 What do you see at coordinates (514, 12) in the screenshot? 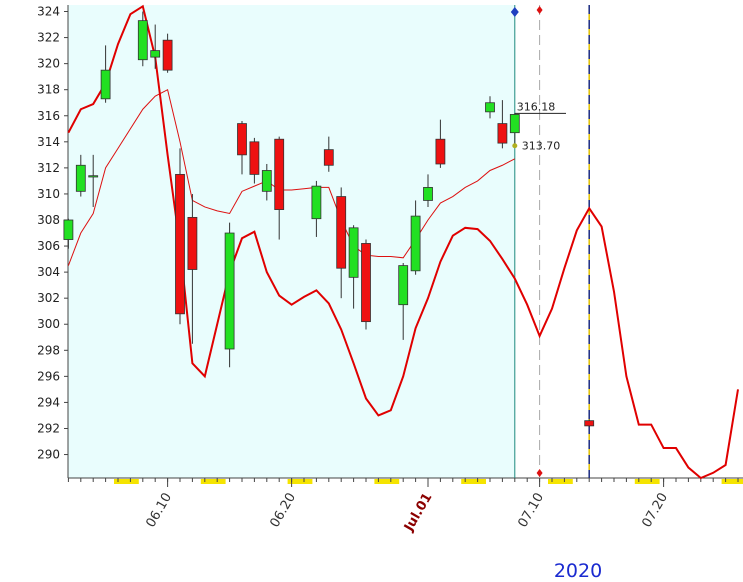
I see `now-diamond` at bounding box center [514, 12].